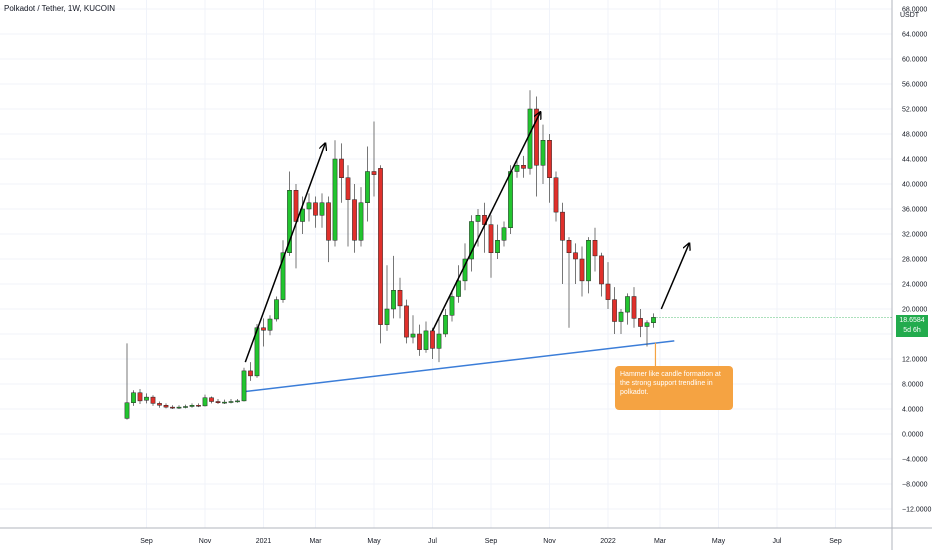 The image size is (932, 550). What do you see at coordinates (608, 541) in the screenshot?
I see `time-tick-label: 2022` at bounding box center [608, 541].